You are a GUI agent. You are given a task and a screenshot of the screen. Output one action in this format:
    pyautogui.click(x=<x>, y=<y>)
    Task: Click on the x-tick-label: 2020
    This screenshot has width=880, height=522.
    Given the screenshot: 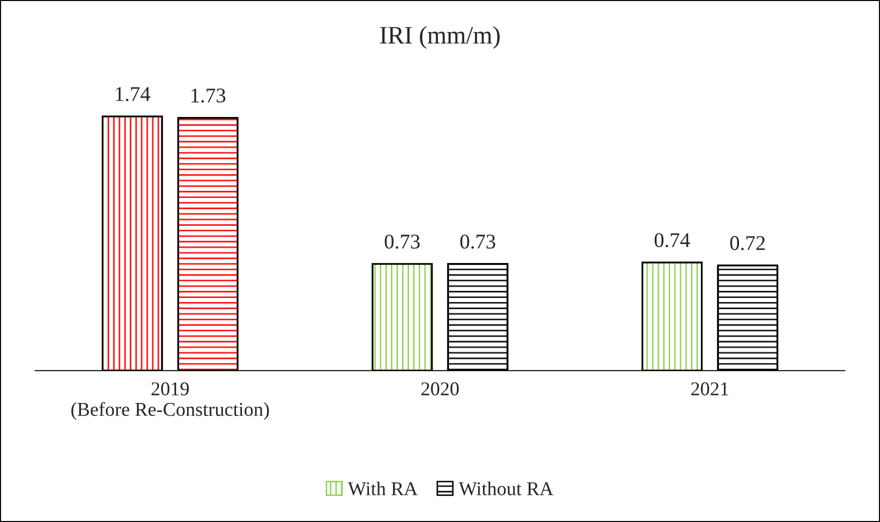 What is the action you would take?
    pyautogui.click(x=440, y=389)
    